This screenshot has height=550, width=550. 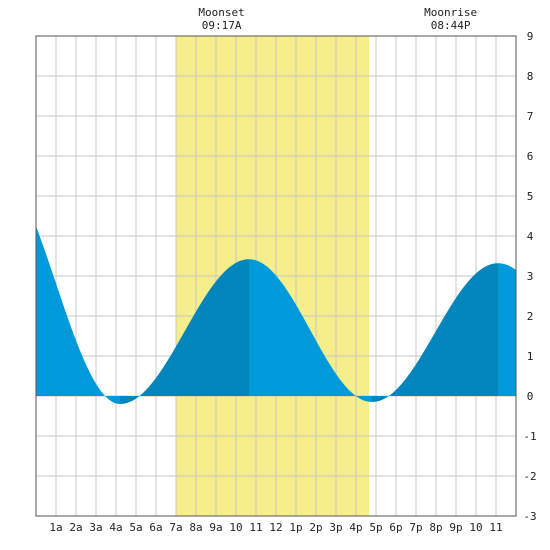 What do you see at coordinates (435, 527) in the screenshot?
I see `x-tick-label: 8p` at bounding box center [435, 527].